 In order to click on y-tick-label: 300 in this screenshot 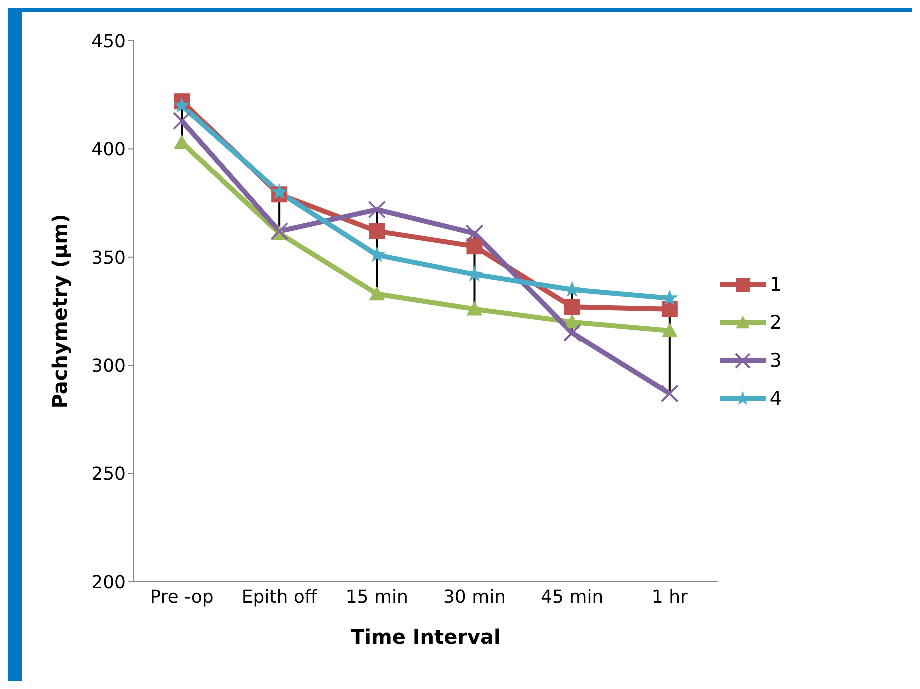, I will do `click(109, 366)`.